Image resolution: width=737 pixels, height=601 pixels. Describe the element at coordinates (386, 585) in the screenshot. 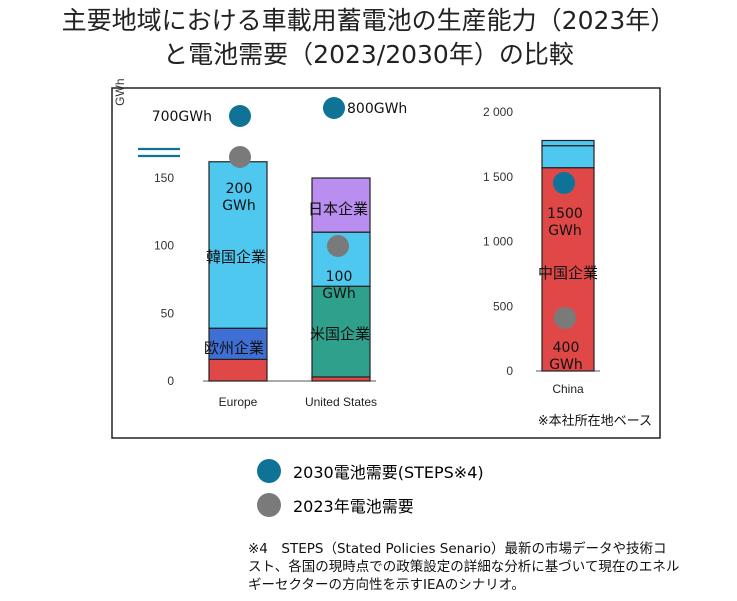

I see `footnote-line3: ギーセクターの方向性を示すIEAのシナリオ。` at that location.